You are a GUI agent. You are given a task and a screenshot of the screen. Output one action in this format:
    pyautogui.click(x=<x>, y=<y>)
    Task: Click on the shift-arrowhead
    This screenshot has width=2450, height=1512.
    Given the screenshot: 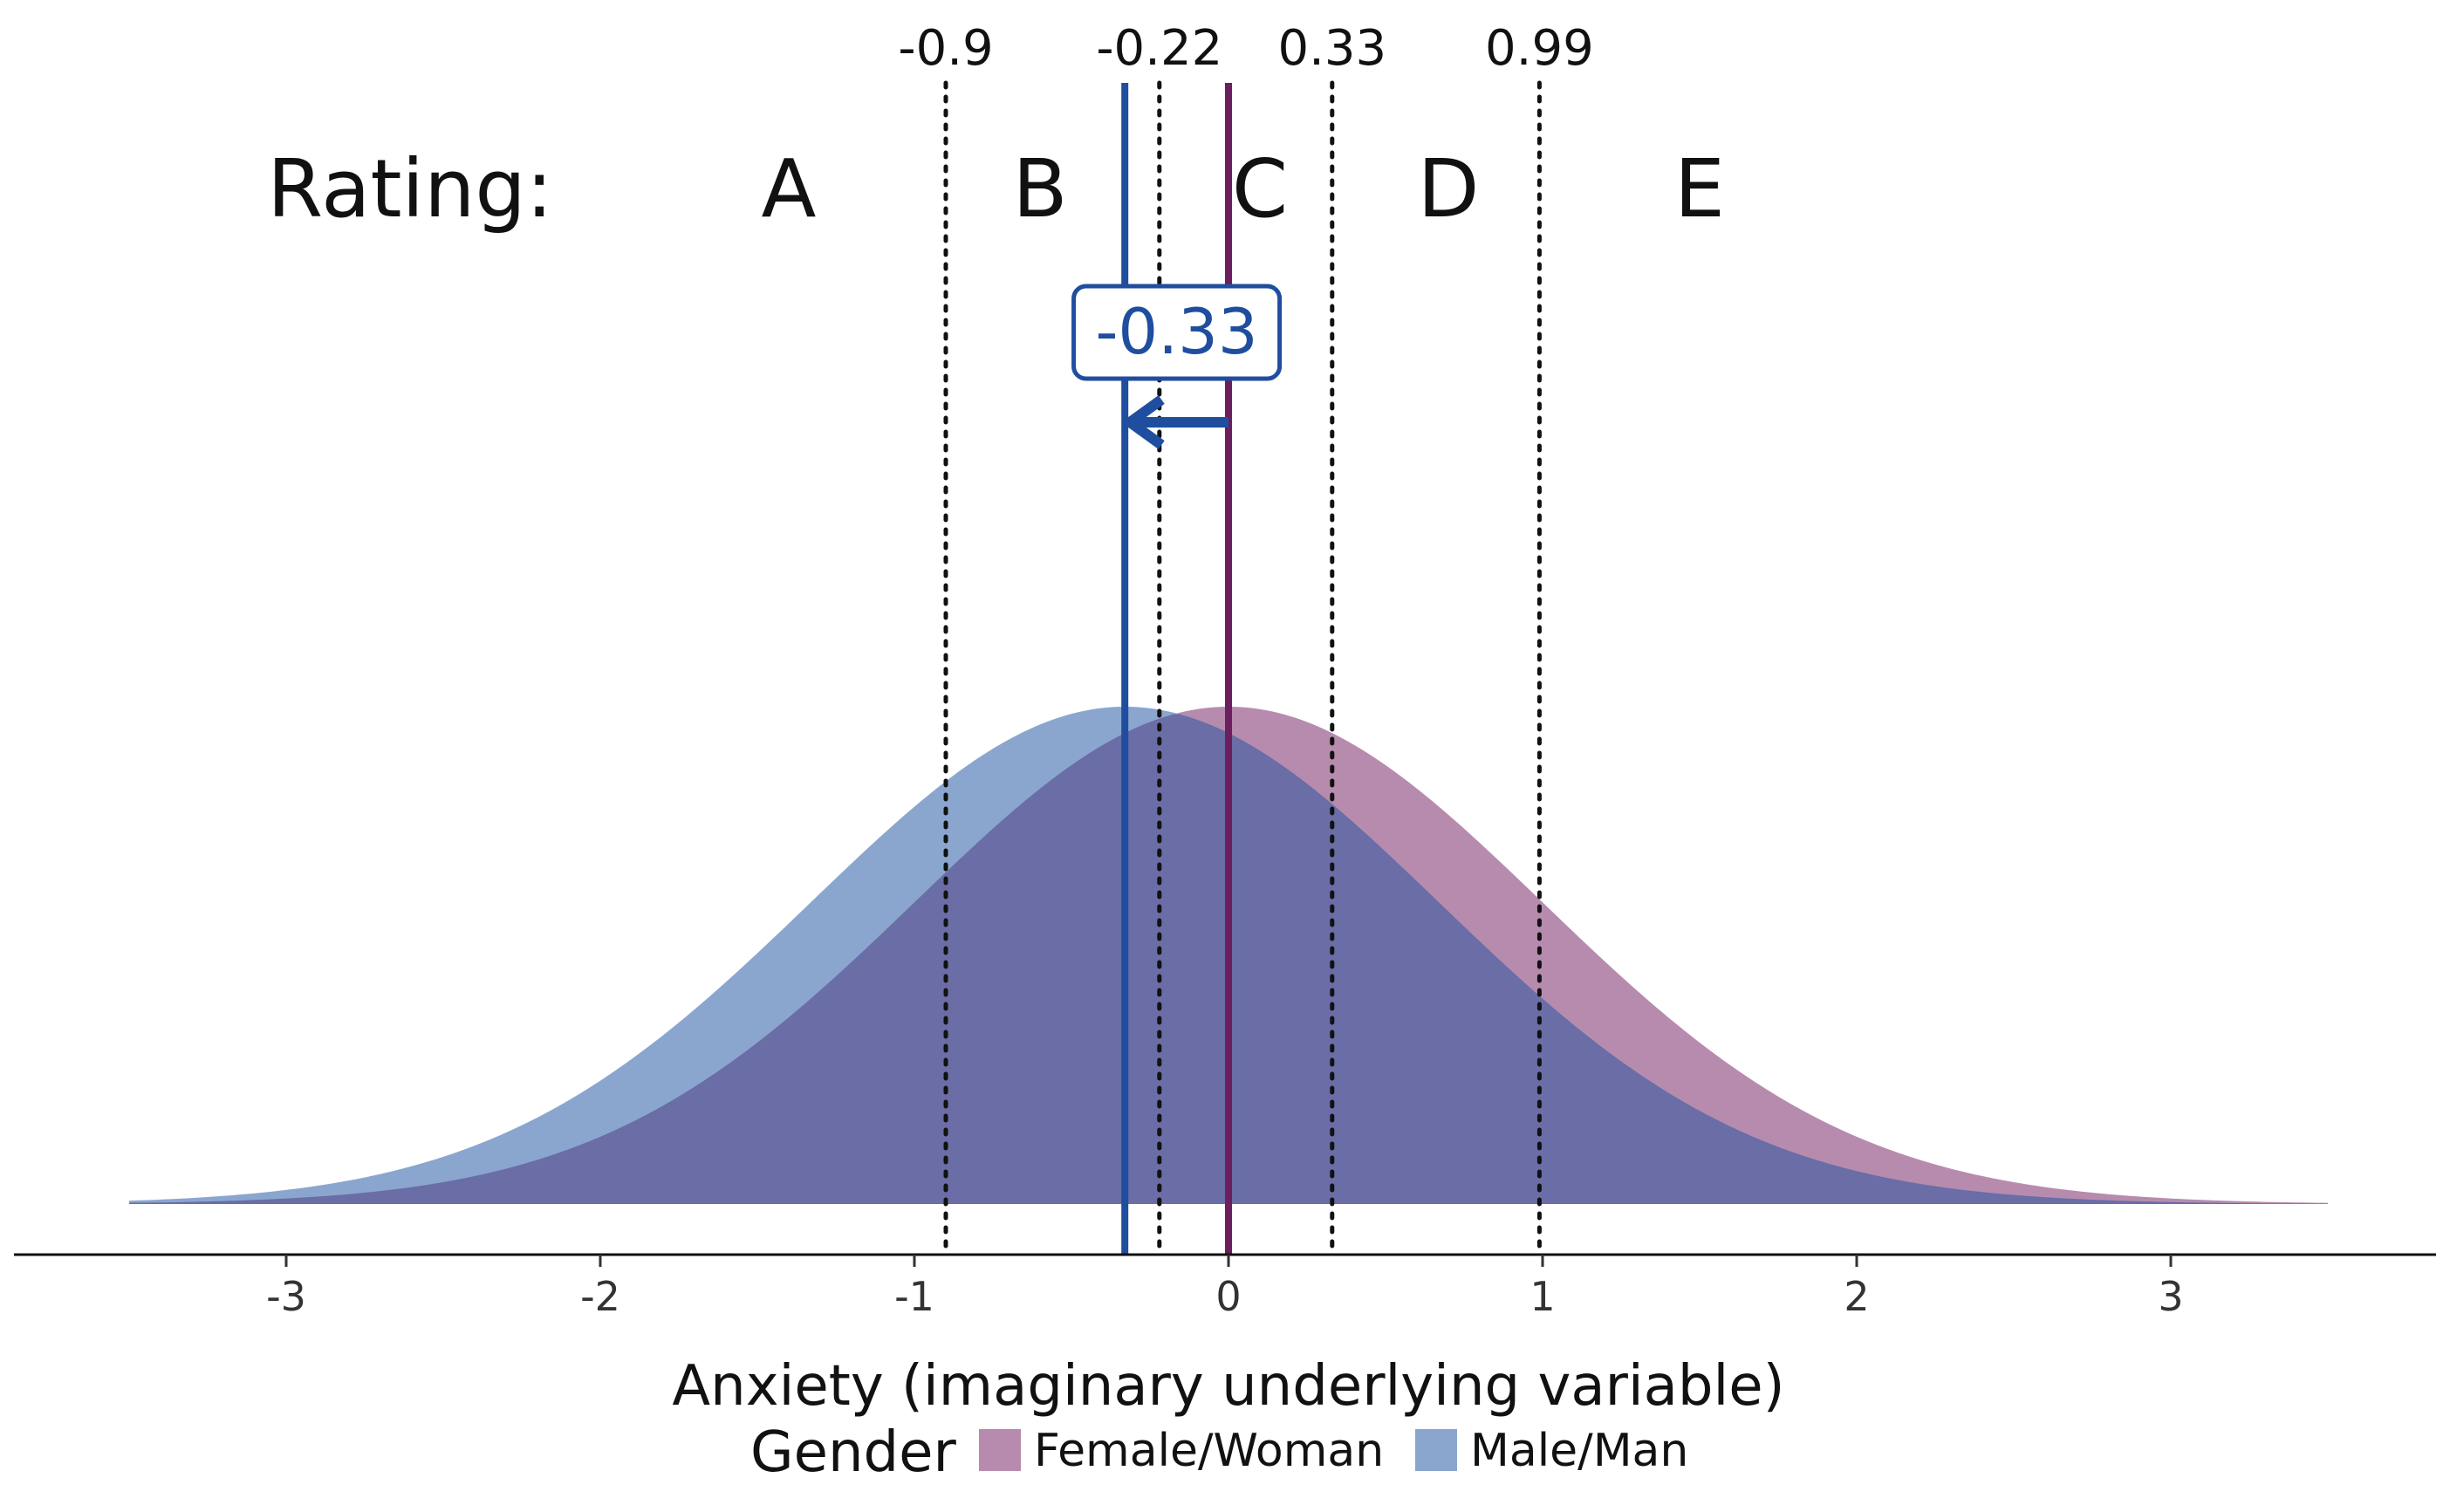 What is the action you would take?
    pyautogui.click(x=1142, y=422)
    